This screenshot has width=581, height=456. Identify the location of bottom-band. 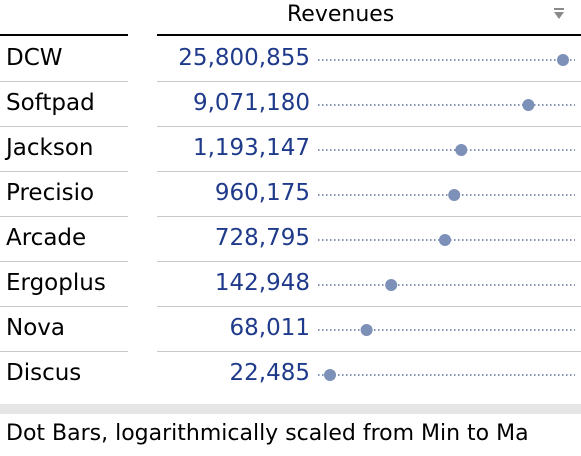
(290, 409).